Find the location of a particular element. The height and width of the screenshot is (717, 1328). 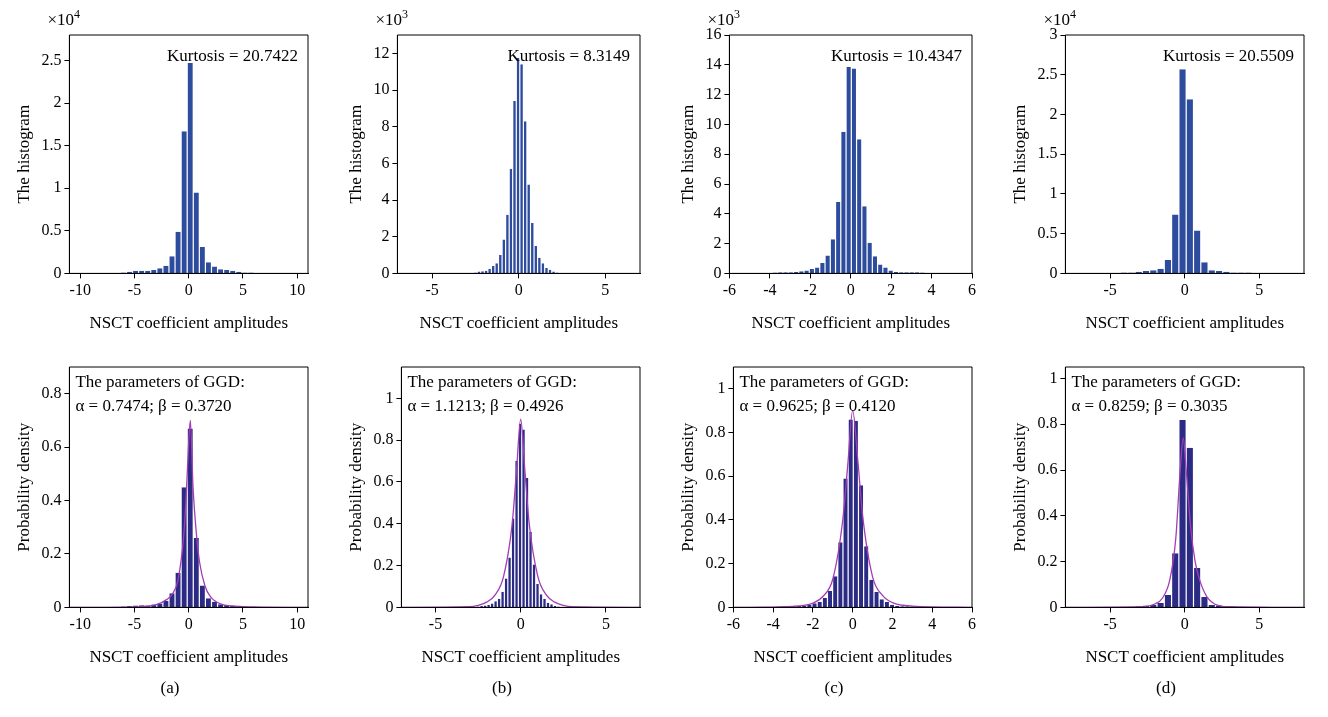

y-tick-label: 3 is located at coordinates (1053, 34).